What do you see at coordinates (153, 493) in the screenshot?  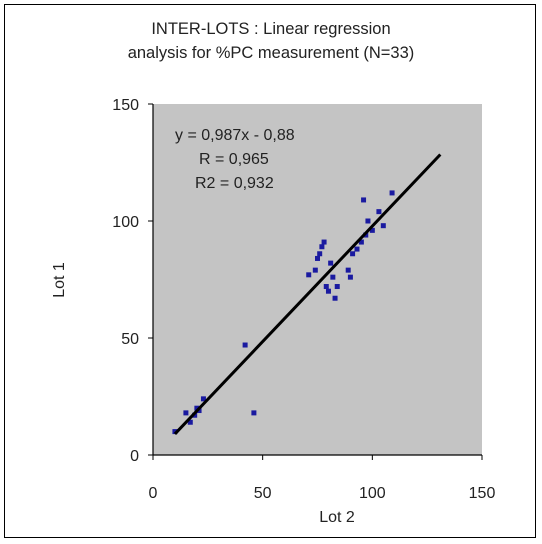 I see `x-tick-label: 0` at bounding box center [153, 493].